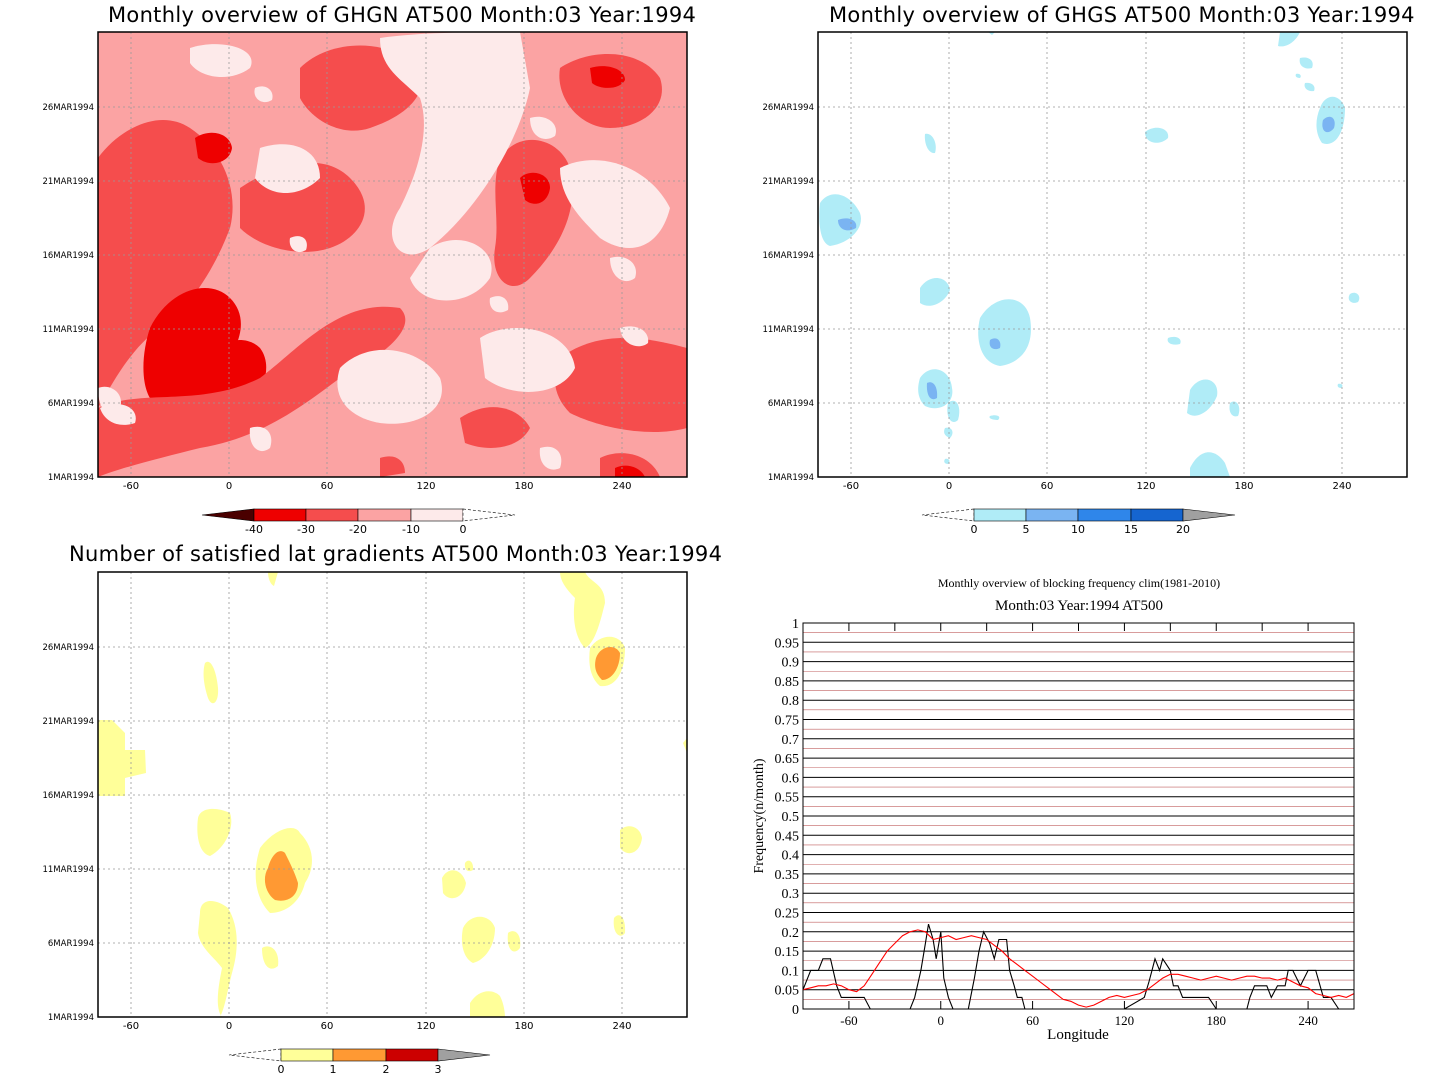  What do you see at coordinates (1131, 529) in the screenshot?
I see `colorbar-label: 15` at bounding box center [1131, 529].